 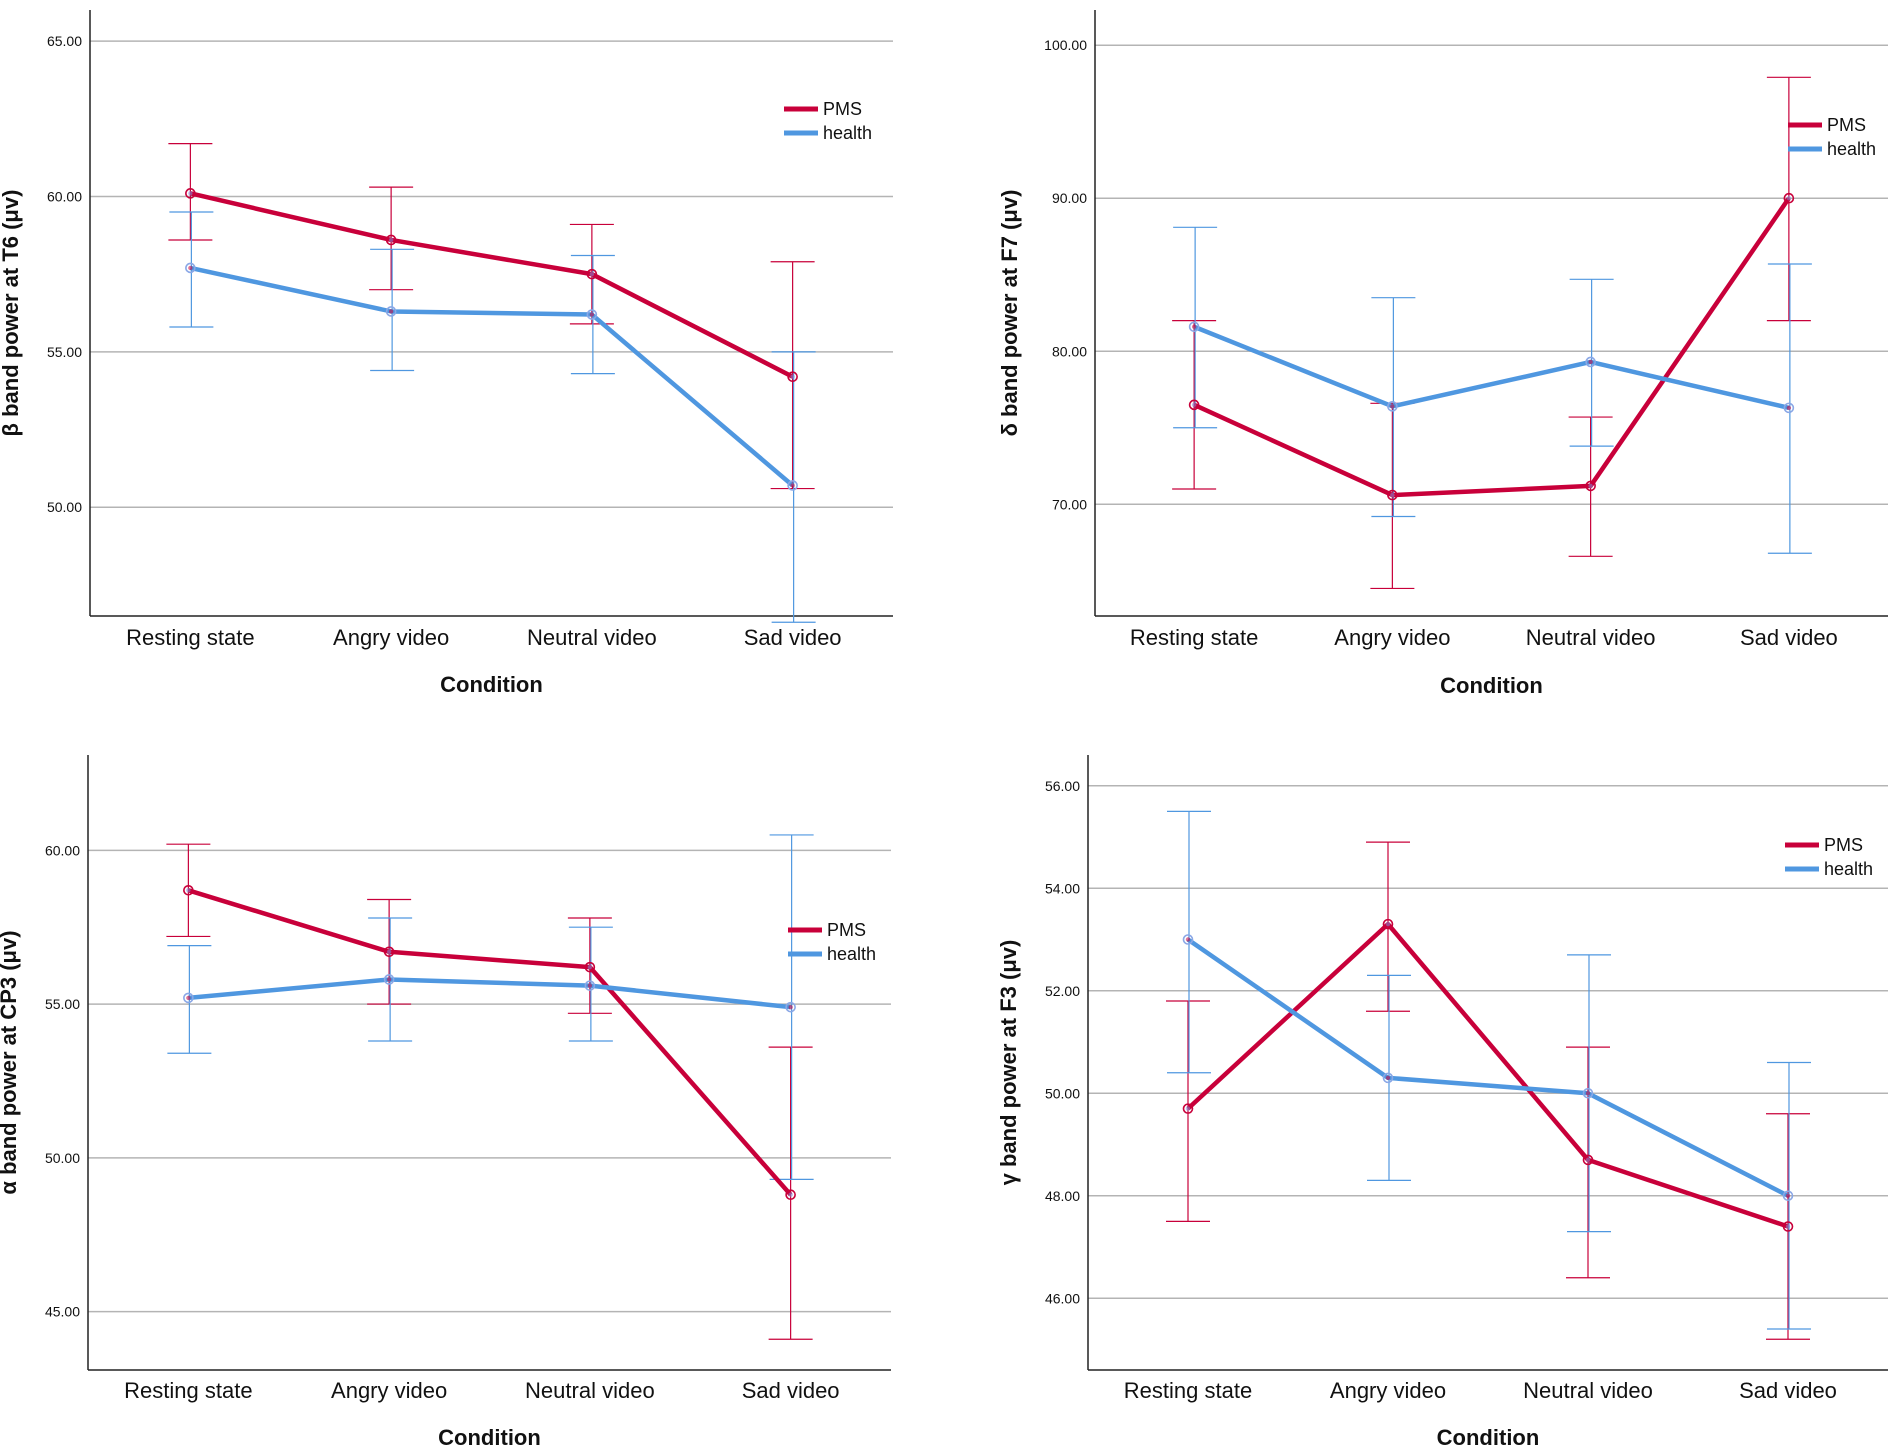 I want to click on y-tick-label: 80.00, so click(x=1069, y=351).